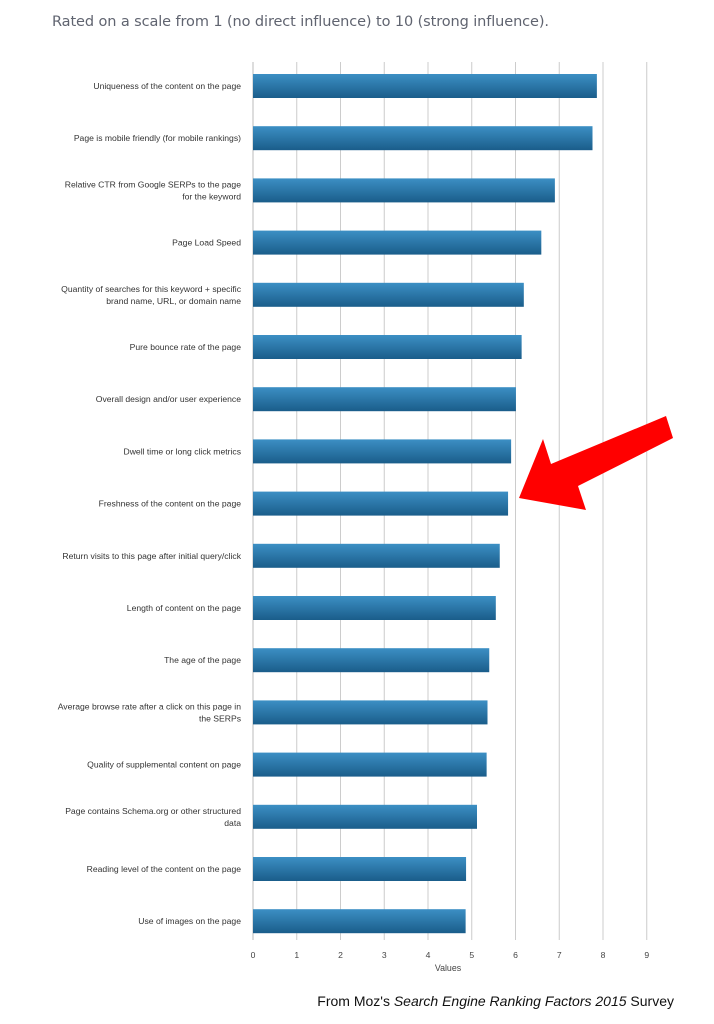 Image resolution: width=714 pixels, height=1024 pixels. I want to click on x-tick-label: 3, so click(384, 955).